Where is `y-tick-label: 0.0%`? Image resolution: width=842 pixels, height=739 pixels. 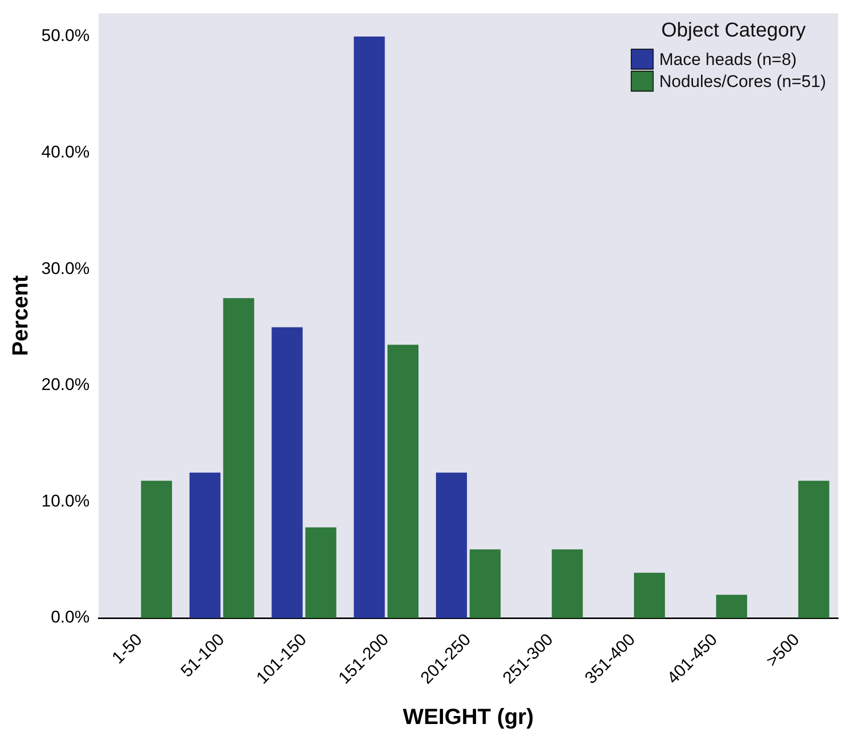 y-tick-label: 0.0% is located at coordinates (70, 617).